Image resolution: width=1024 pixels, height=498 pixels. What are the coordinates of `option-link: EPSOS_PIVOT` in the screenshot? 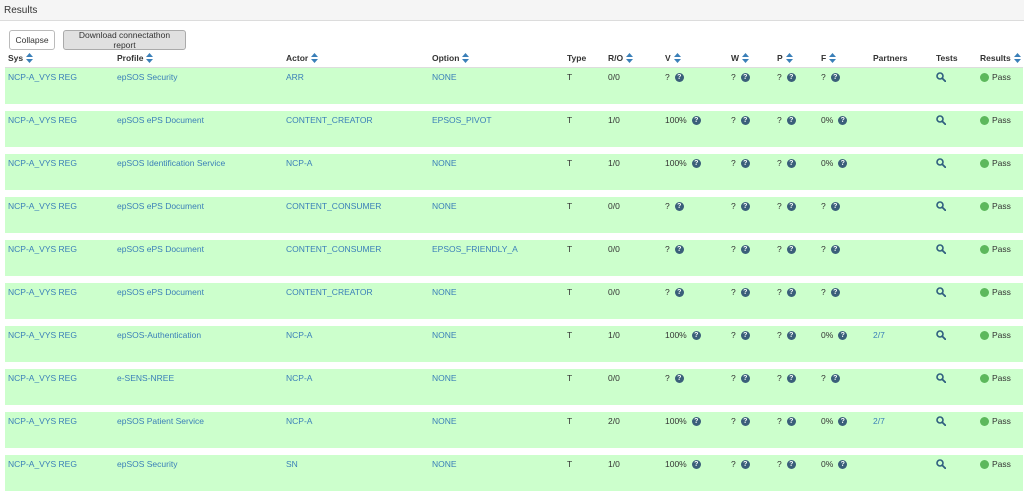 It's located at (462, 120).